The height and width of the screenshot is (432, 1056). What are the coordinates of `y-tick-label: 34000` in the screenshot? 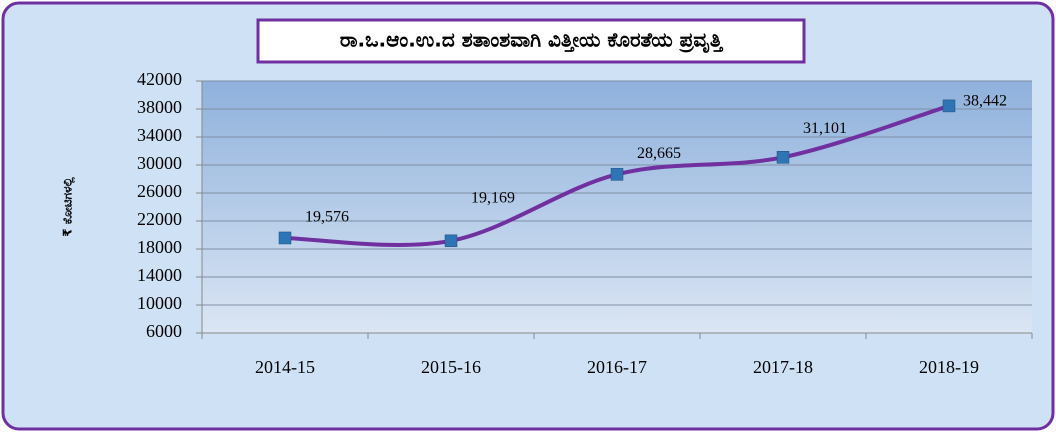 It's located at (159, 135).